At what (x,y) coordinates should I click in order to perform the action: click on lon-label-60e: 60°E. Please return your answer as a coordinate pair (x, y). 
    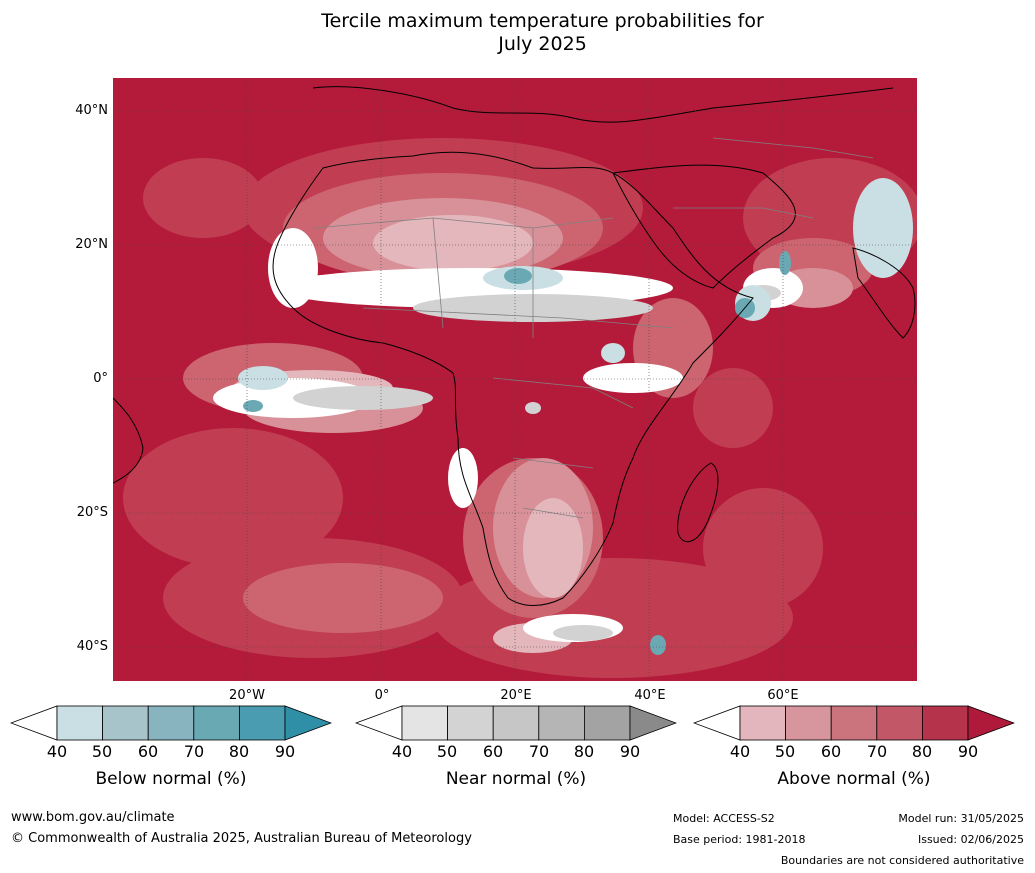
    Looking at the image, I should click on (783, 695).